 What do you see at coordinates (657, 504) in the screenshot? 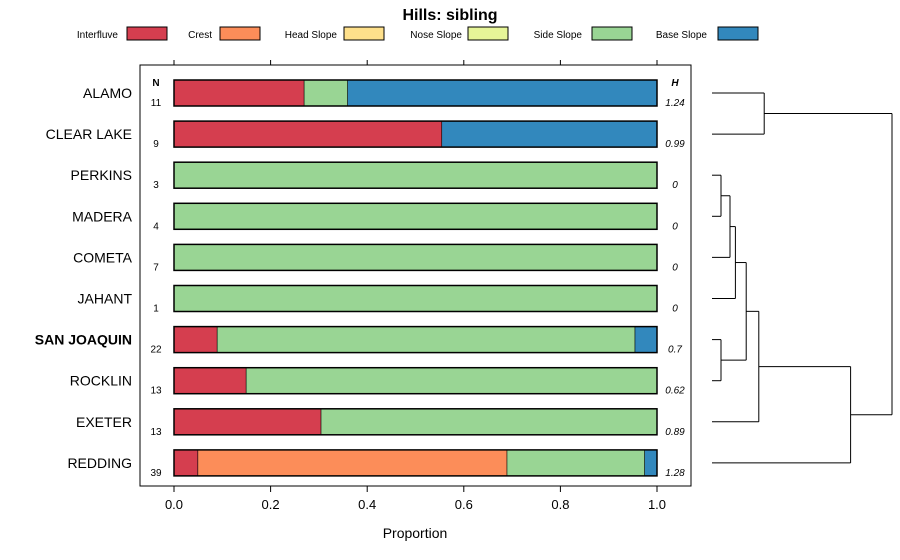
I see `x-tick-label: 1.0` at bounding box center [657, 504].